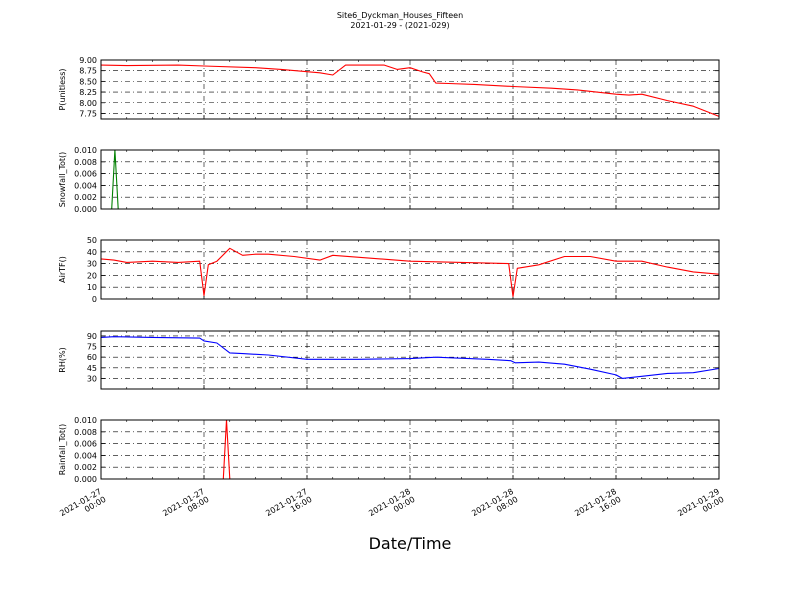  I want to click on air-temp-series-line, so click(410, 272).